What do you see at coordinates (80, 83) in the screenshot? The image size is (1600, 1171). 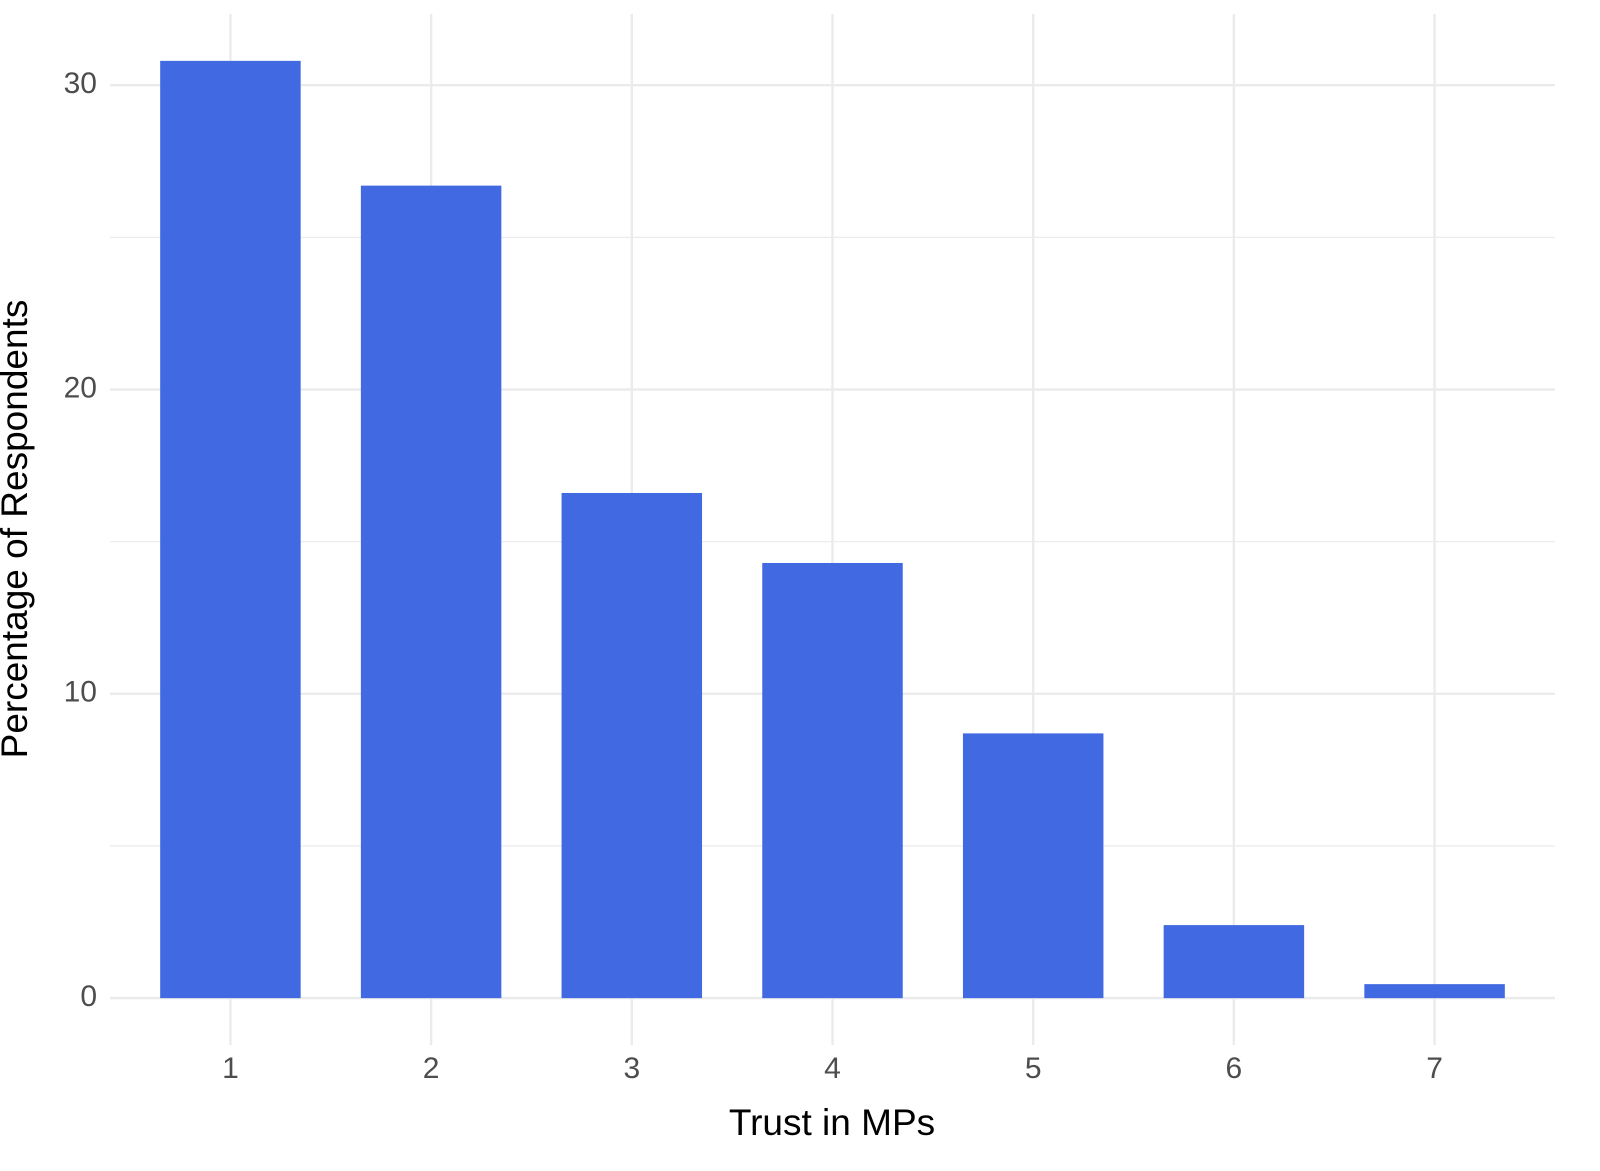 I see `y-tick-label: 30` at bounding box center [80, 83].